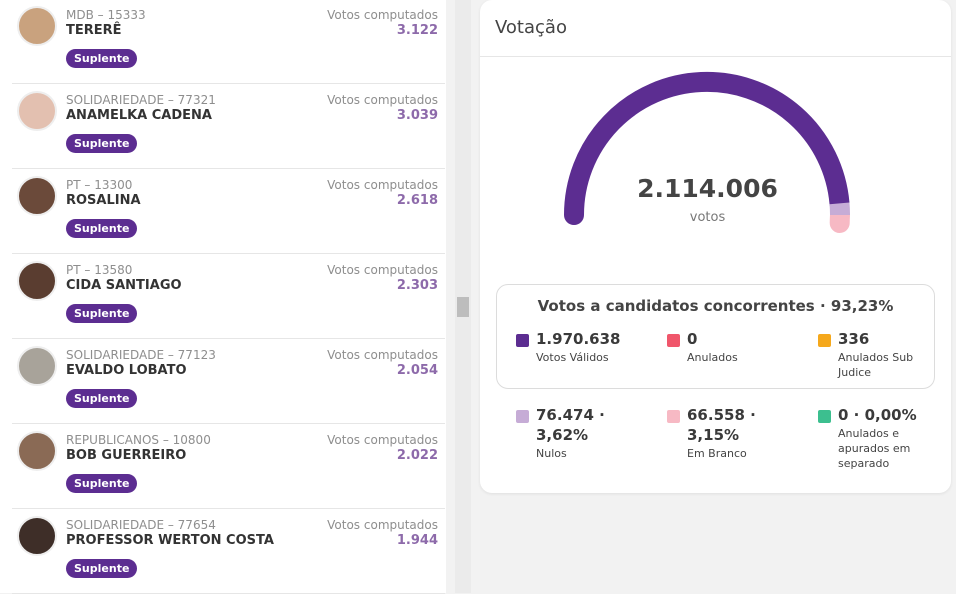 The height and width of the screenshot is (594, 956). Describe the element at coordinates (583, 339) in the screenshot. I see `item-value: 1.970.638` at that location.